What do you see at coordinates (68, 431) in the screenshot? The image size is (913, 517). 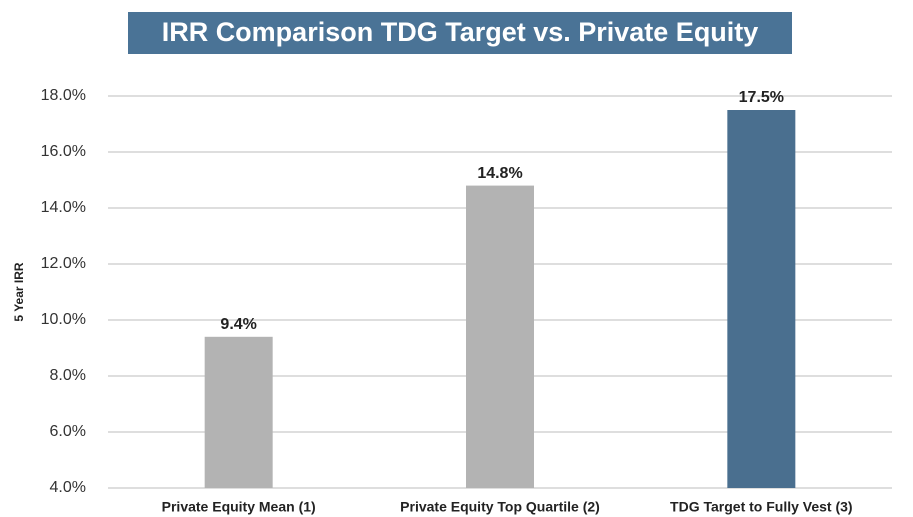 I see `y-tick-label: 6.0%` at bounding box center [68, 431].